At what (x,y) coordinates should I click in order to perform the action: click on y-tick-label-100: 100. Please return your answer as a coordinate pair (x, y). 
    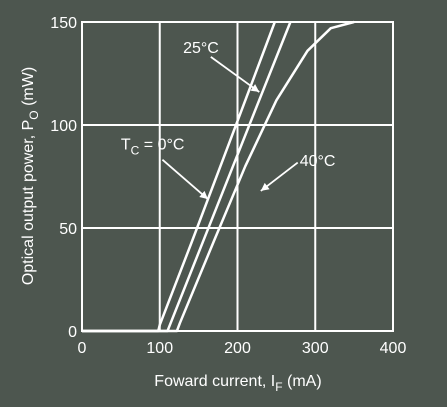
    Looking at the image, I should click on (63, 126).